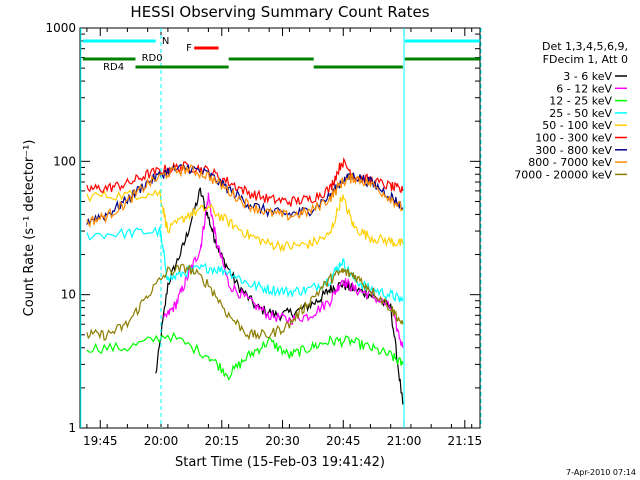  Describe the element at coordinates (189, 48) in the screenshot. I see `flare-label: F` at that location.